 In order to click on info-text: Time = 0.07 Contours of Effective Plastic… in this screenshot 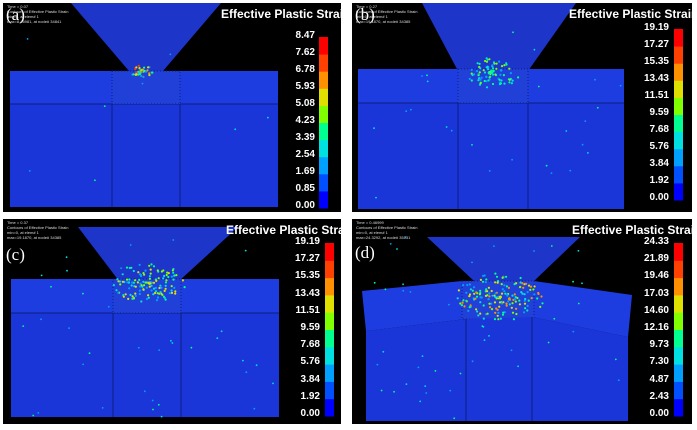, I will do `click(38, 14)`.